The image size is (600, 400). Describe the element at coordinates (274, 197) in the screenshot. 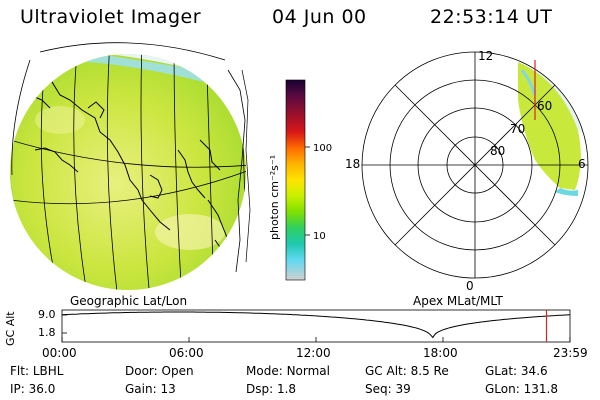

I see `colorbar-unit-label: photon cm⁻²s⁻¹` at that location.